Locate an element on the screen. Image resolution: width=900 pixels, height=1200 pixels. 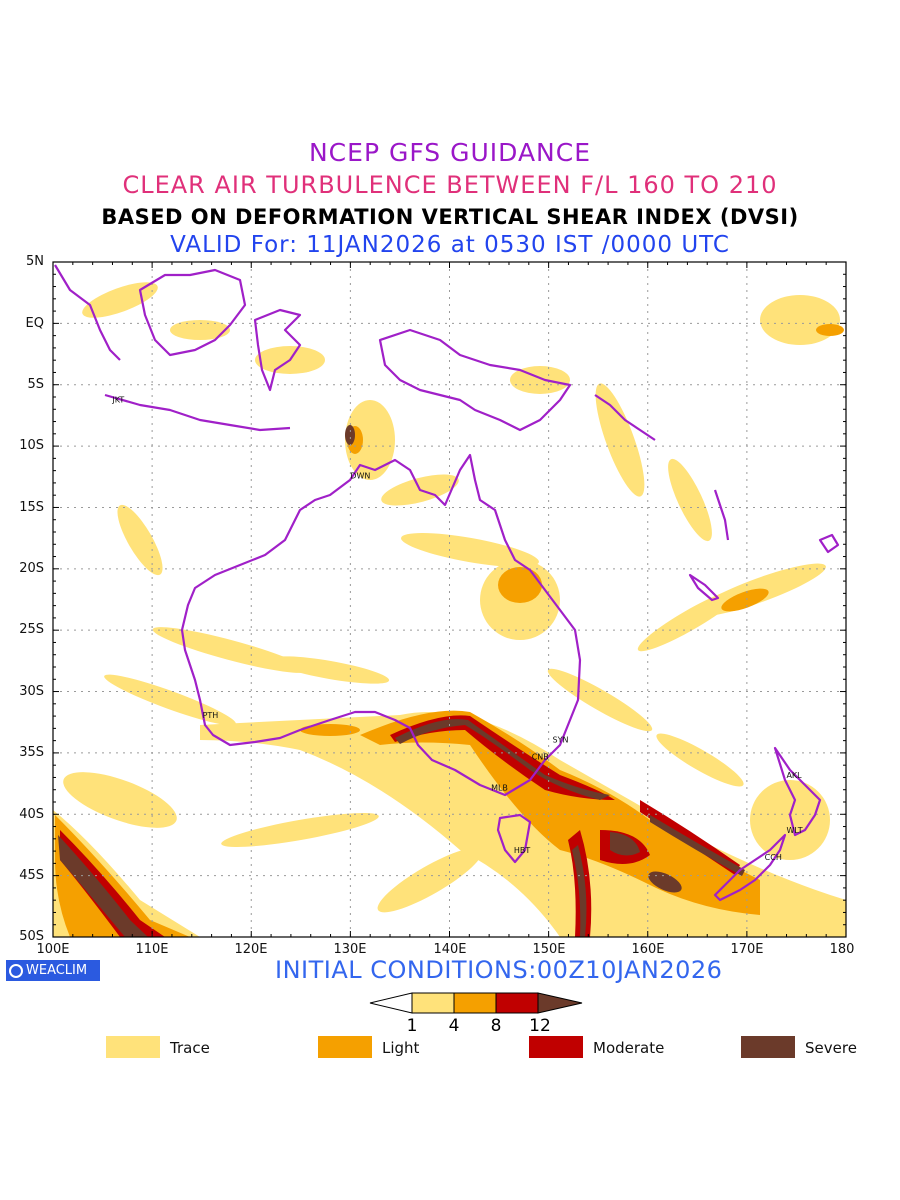
lon-label-100e: 100E is located at coordinates (53, 949).